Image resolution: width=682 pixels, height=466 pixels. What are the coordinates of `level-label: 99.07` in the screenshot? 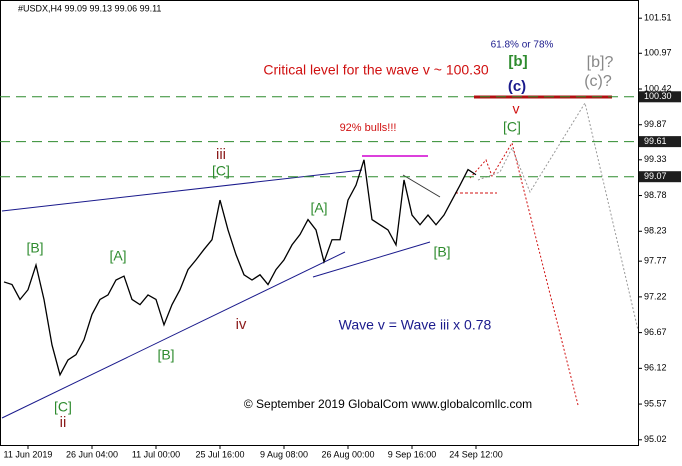 It's located at (655, 176).